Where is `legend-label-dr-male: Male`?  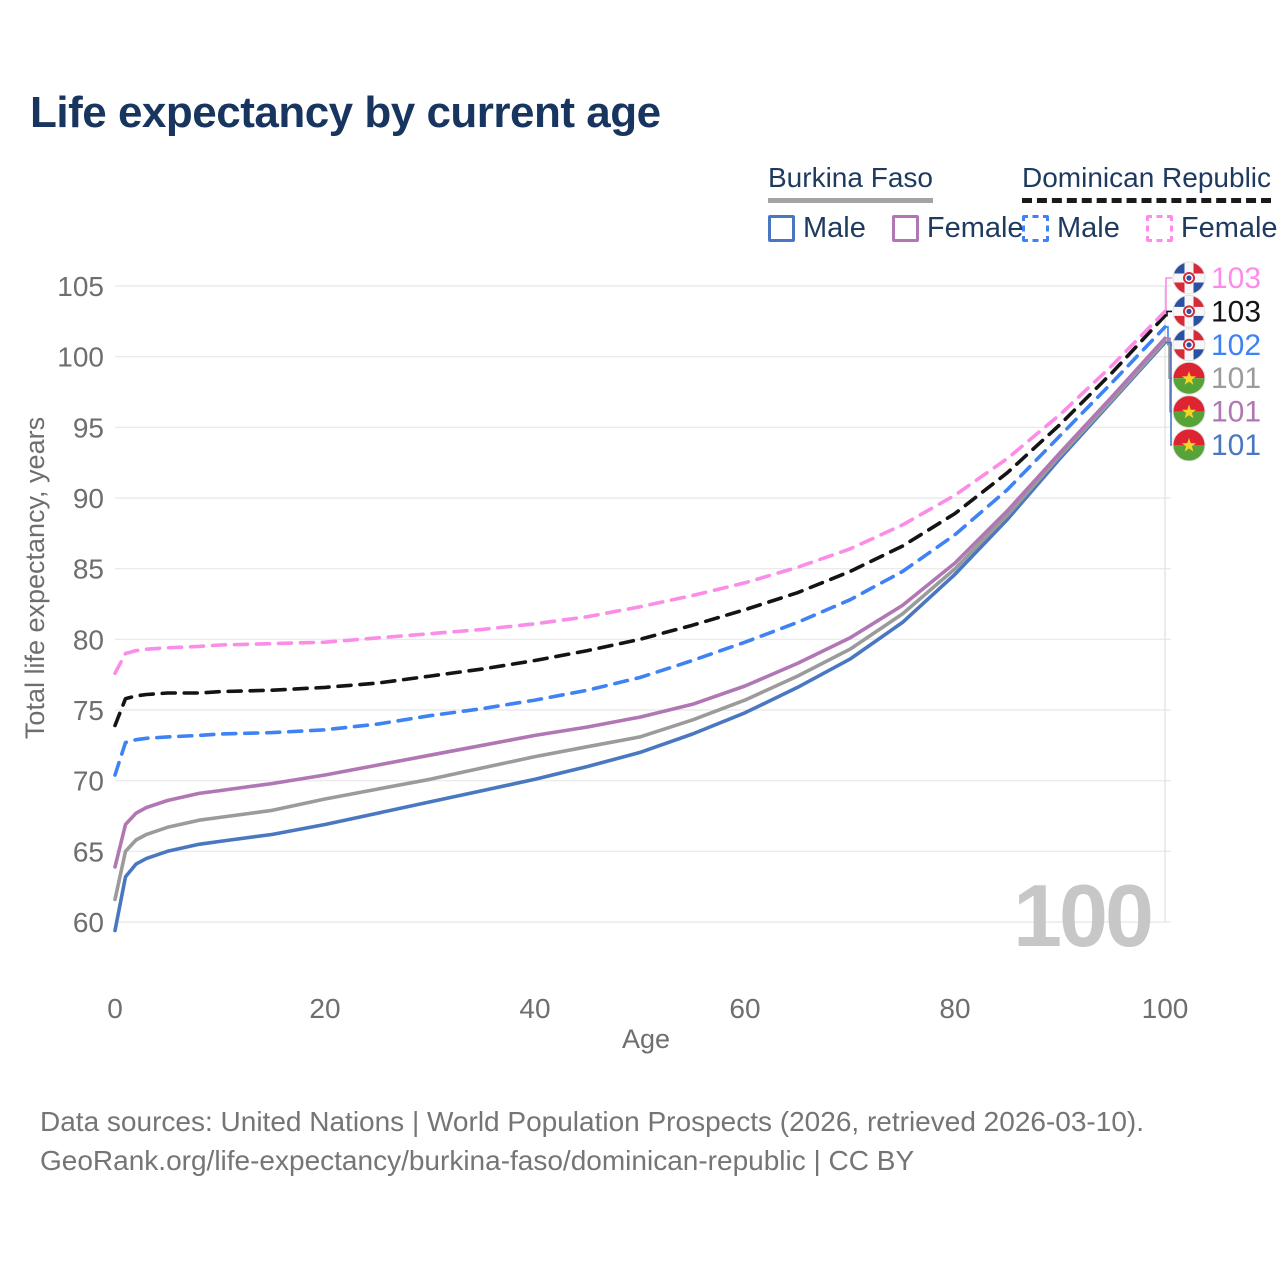
legend-label-dr-male: Male is located at coordinates (1088, 228).